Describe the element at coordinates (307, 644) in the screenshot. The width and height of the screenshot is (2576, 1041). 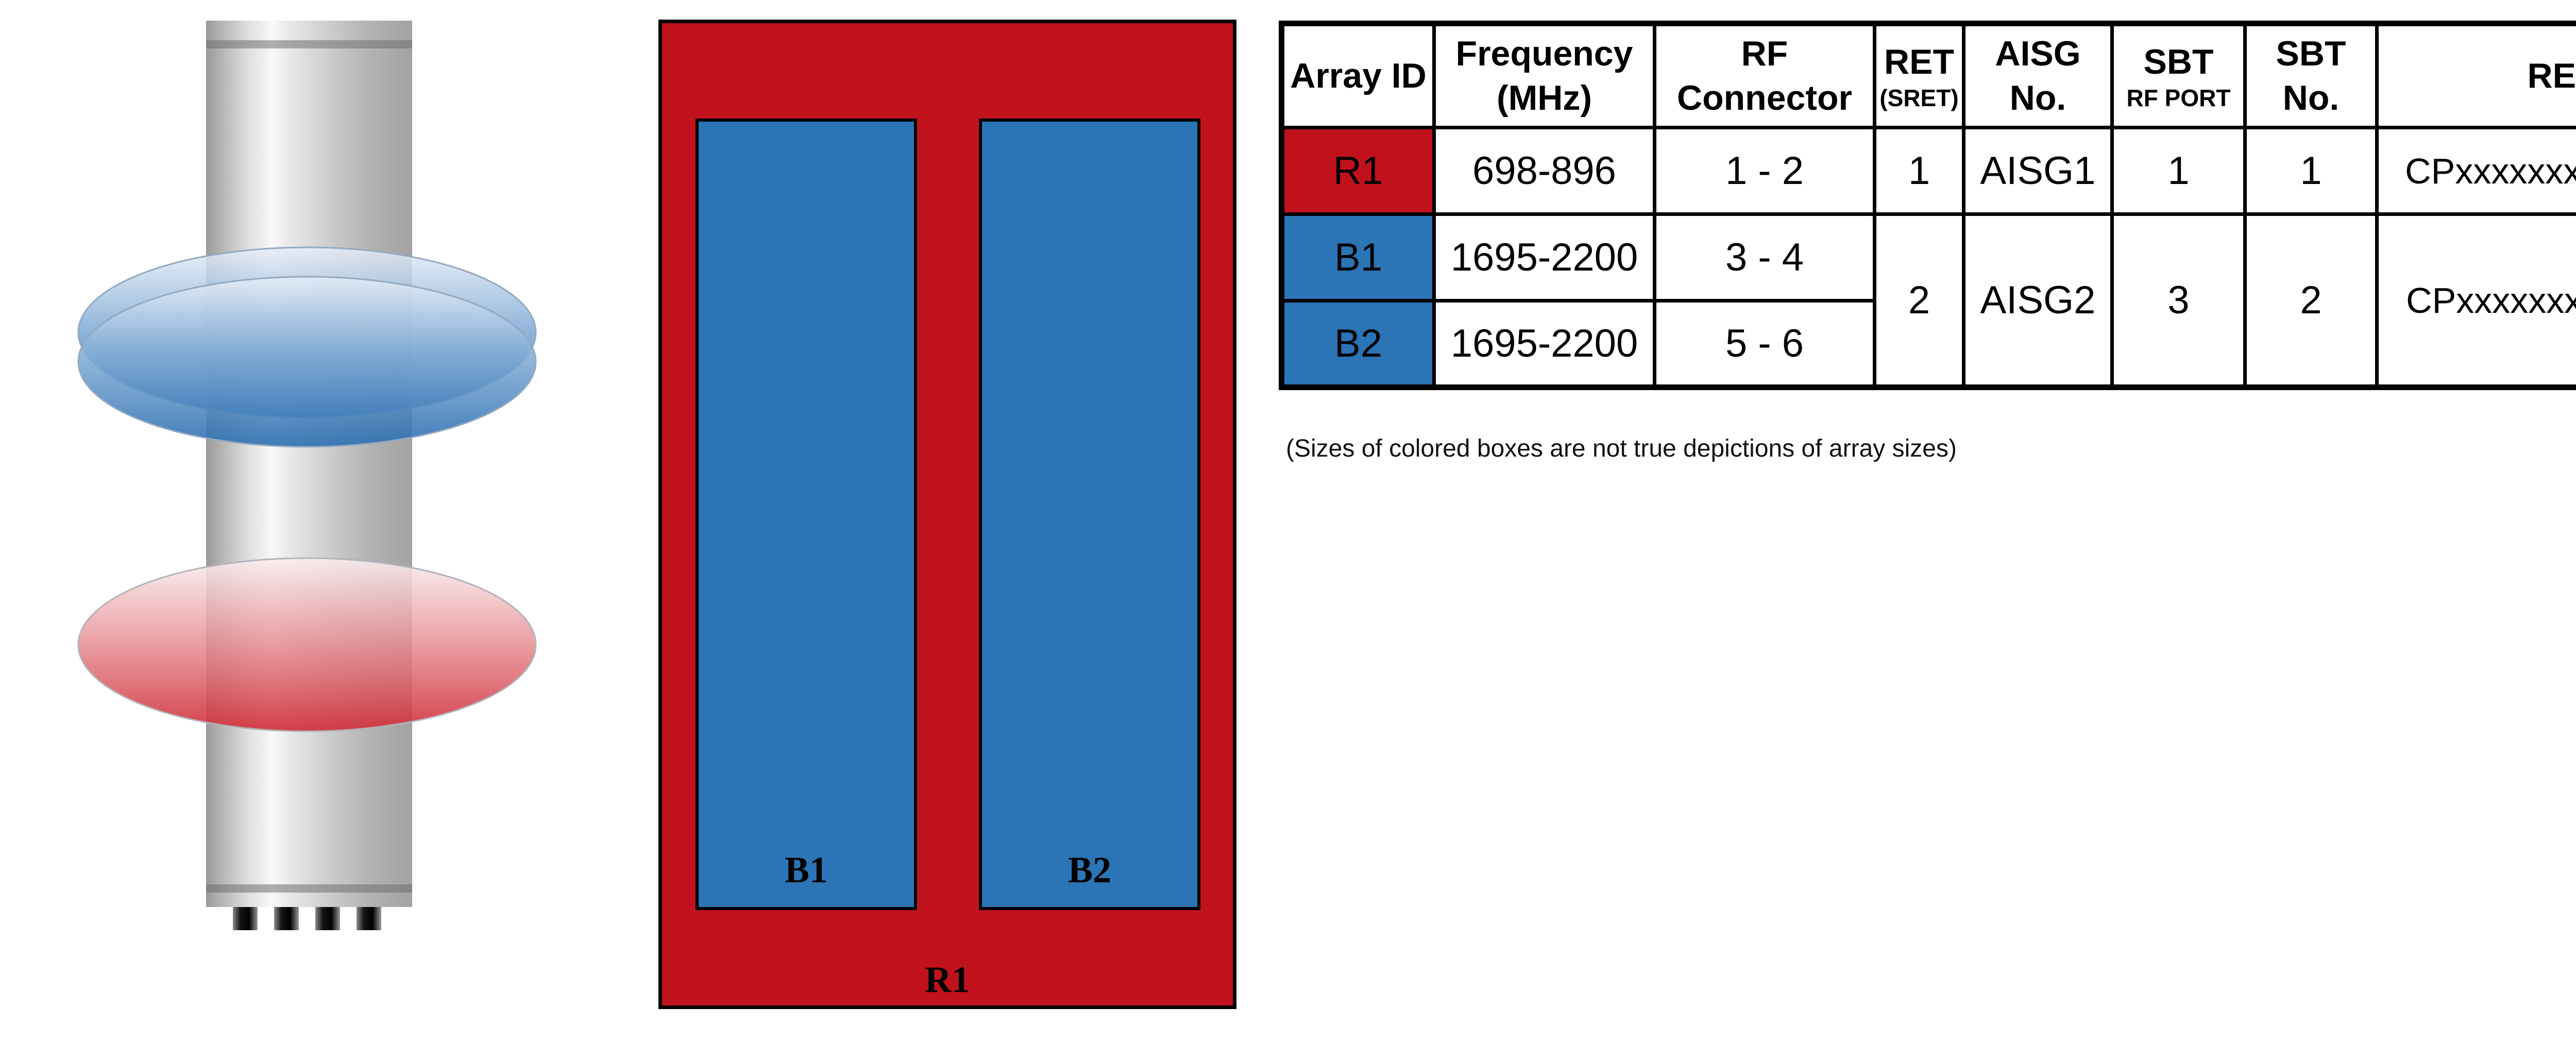
I see `red-beam-ellipse` at that location.